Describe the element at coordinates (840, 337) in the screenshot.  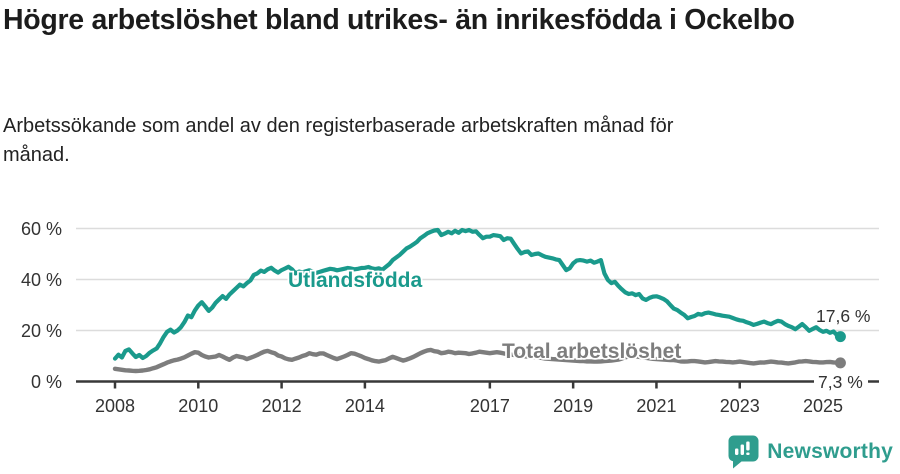
I see `utlandsfodda-end-dot` at that location.